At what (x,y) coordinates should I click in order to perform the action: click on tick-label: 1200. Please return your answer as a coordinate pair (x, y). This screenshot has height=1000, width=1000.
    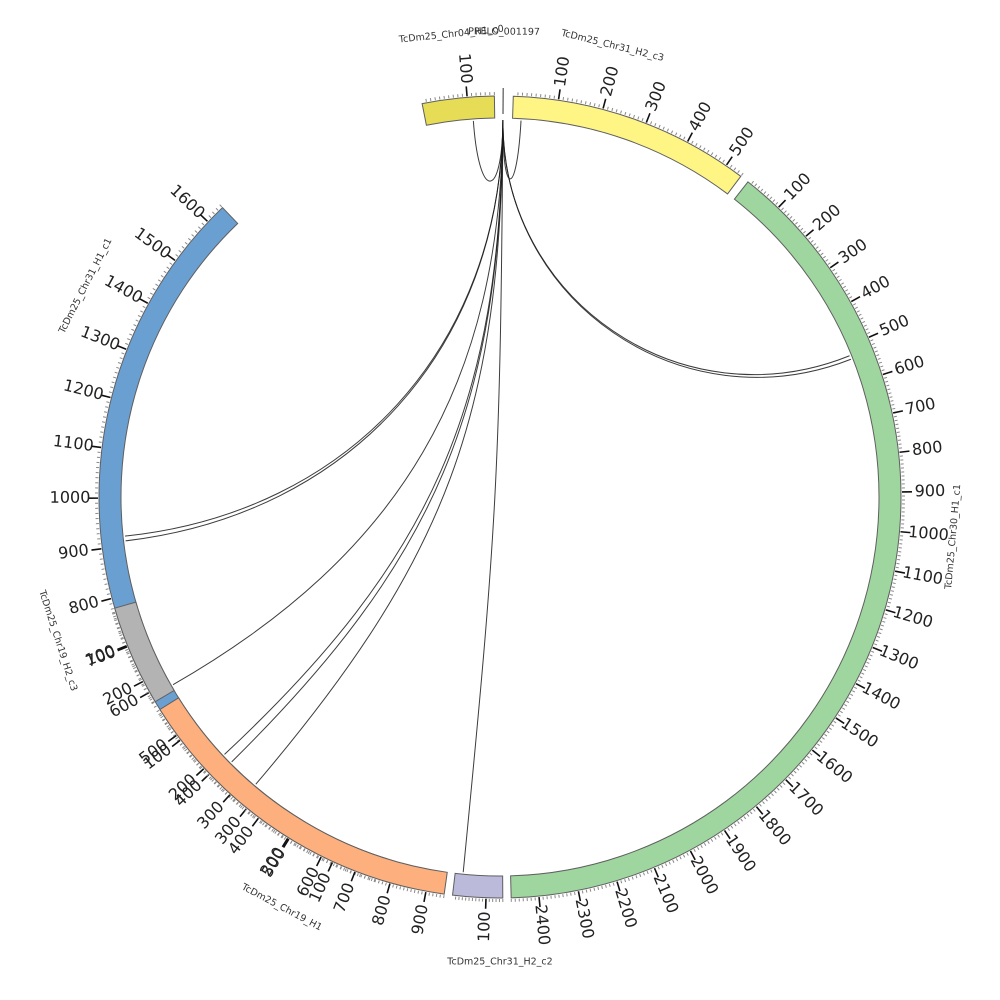
    Looking at the image, I should click on (84, 389).